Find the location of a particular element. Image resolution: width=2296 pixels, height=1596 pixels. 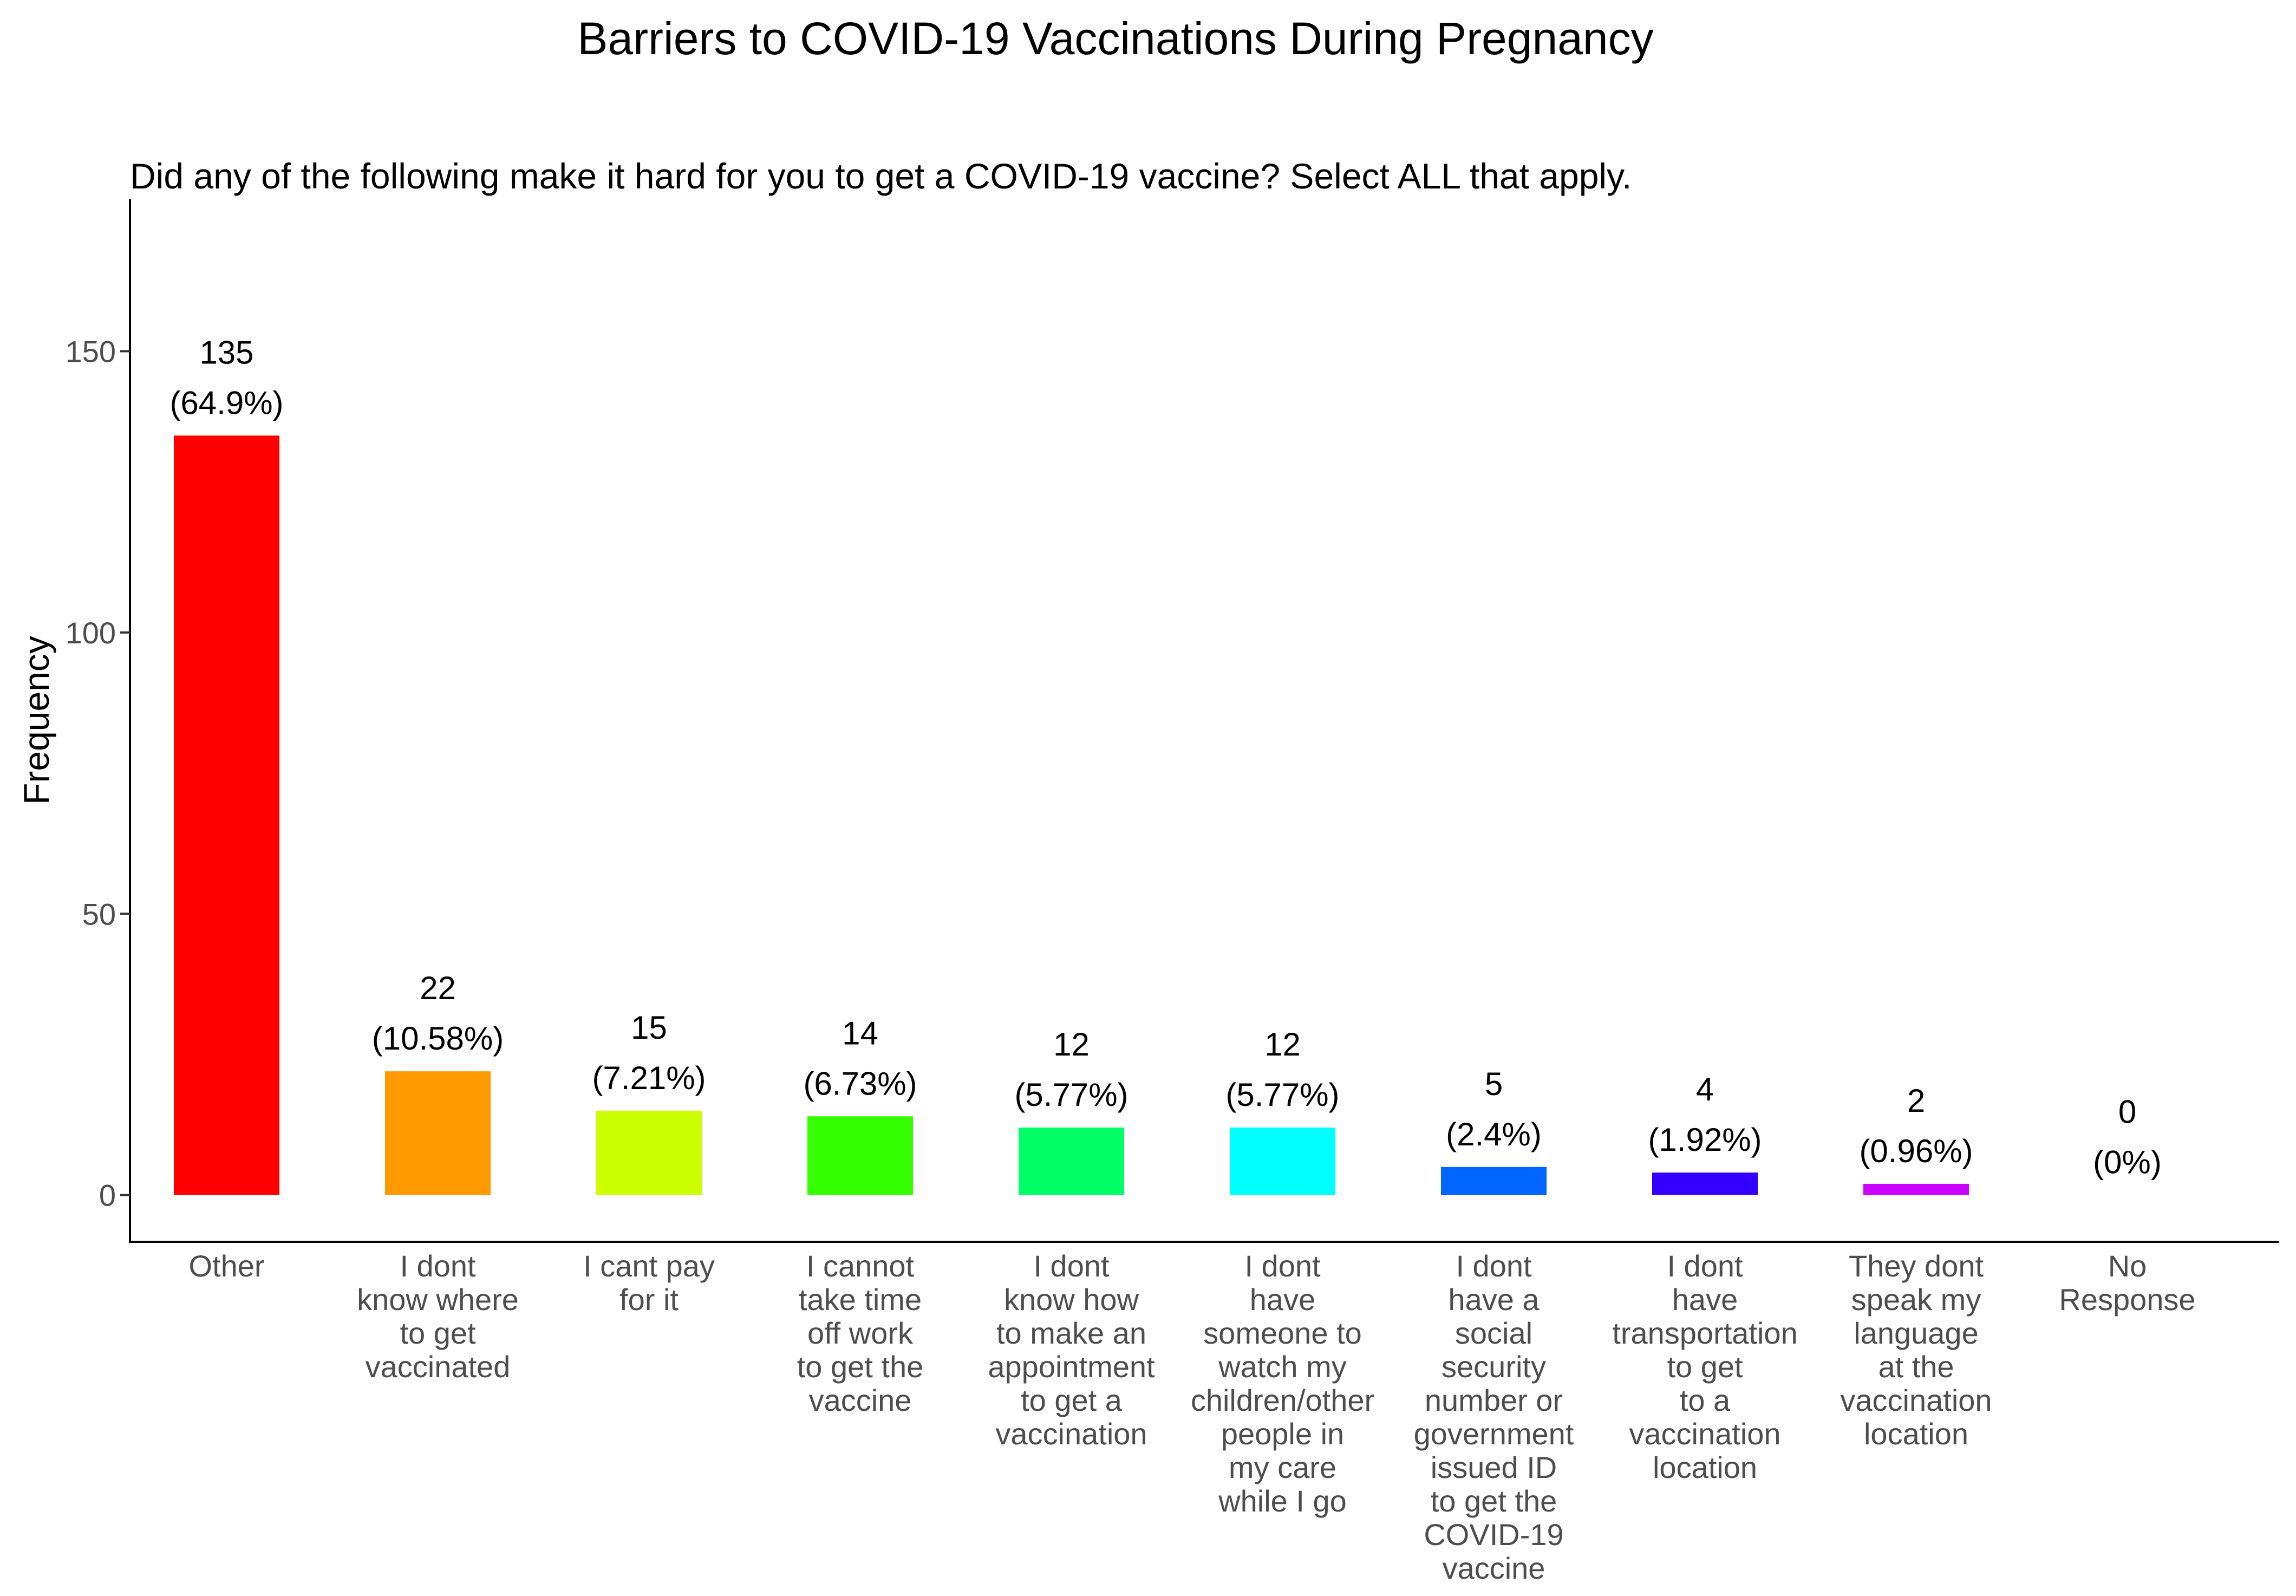

x-tick-label-line: to a is located at coordinates (1705, 1400).